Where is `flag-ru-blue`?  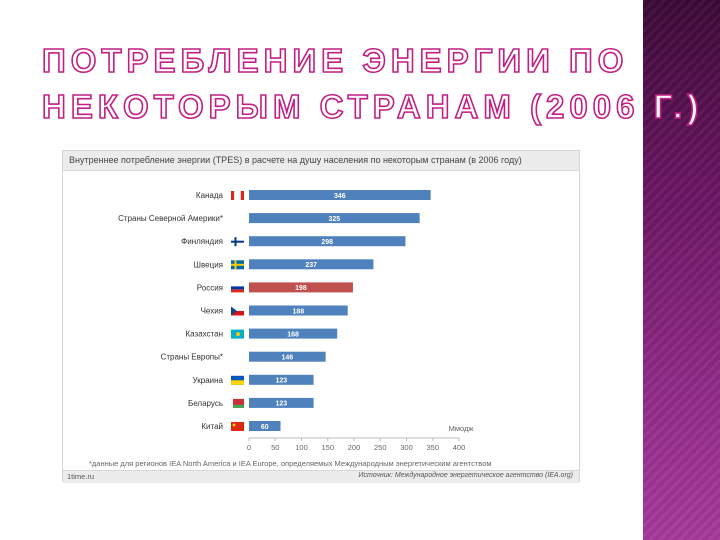 flag-ru-blue is located at coordinates (237, 288).